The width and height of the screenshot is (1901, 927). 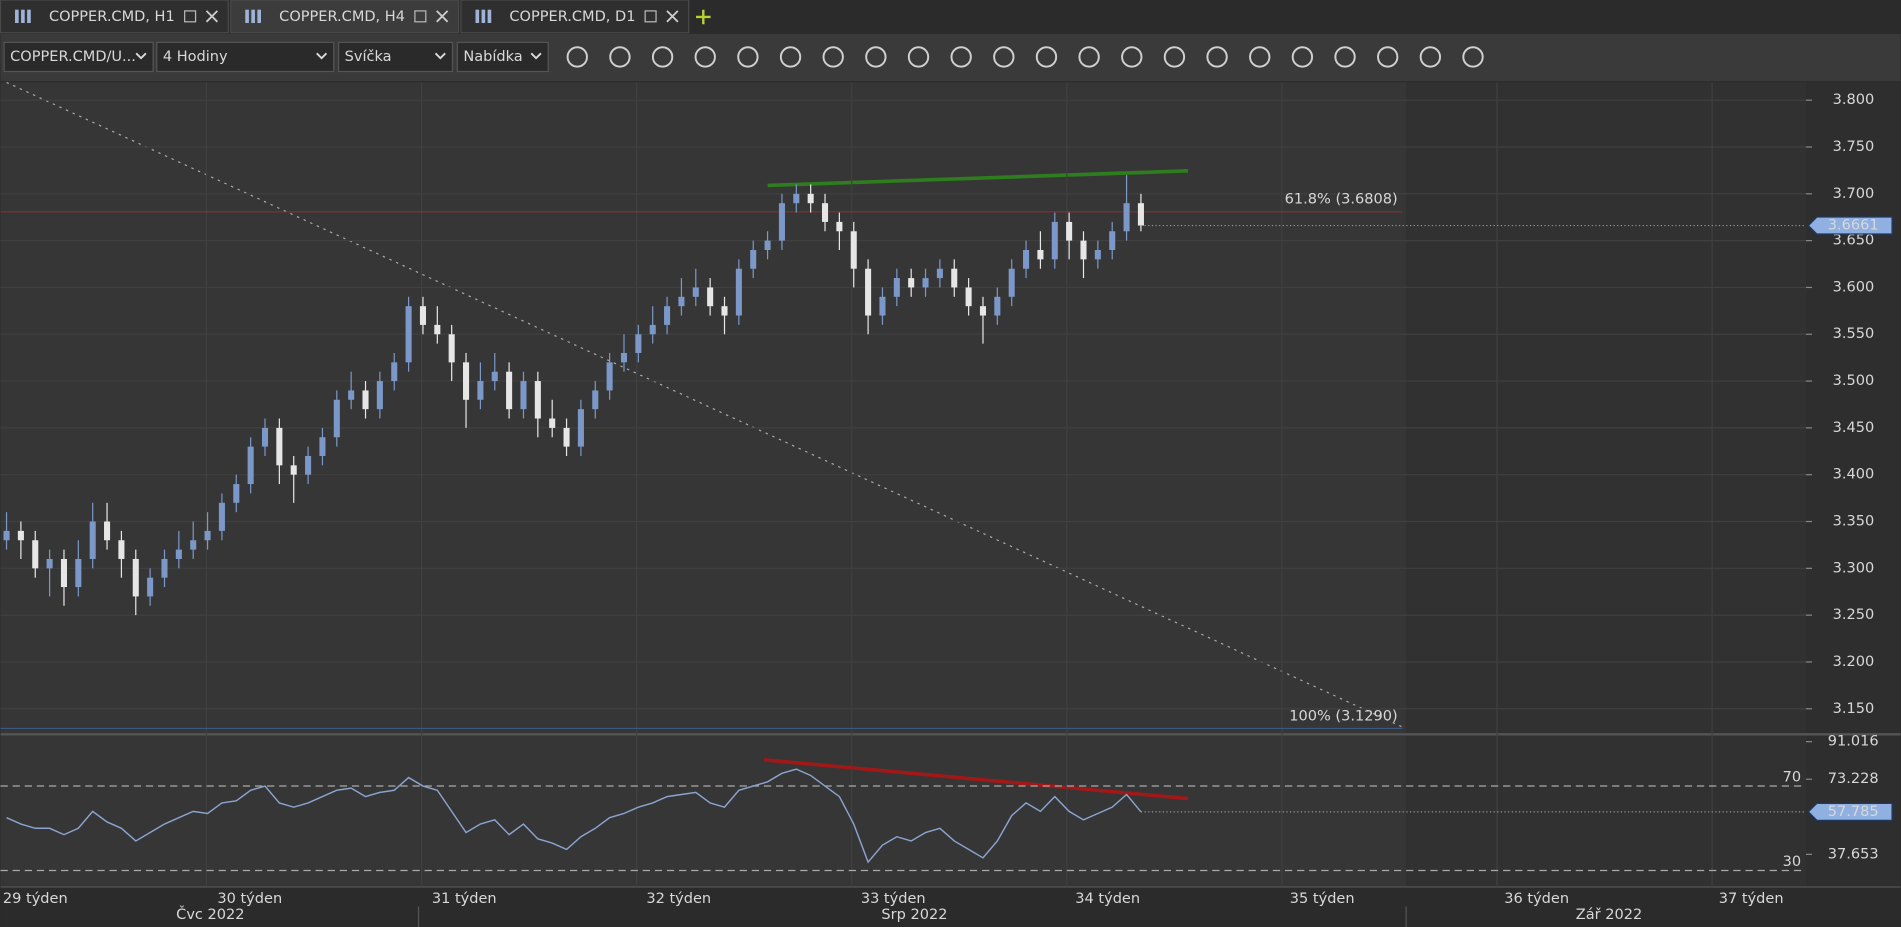 I want to click on y-tick-label: 3.600, so click(x=1854, y=287).